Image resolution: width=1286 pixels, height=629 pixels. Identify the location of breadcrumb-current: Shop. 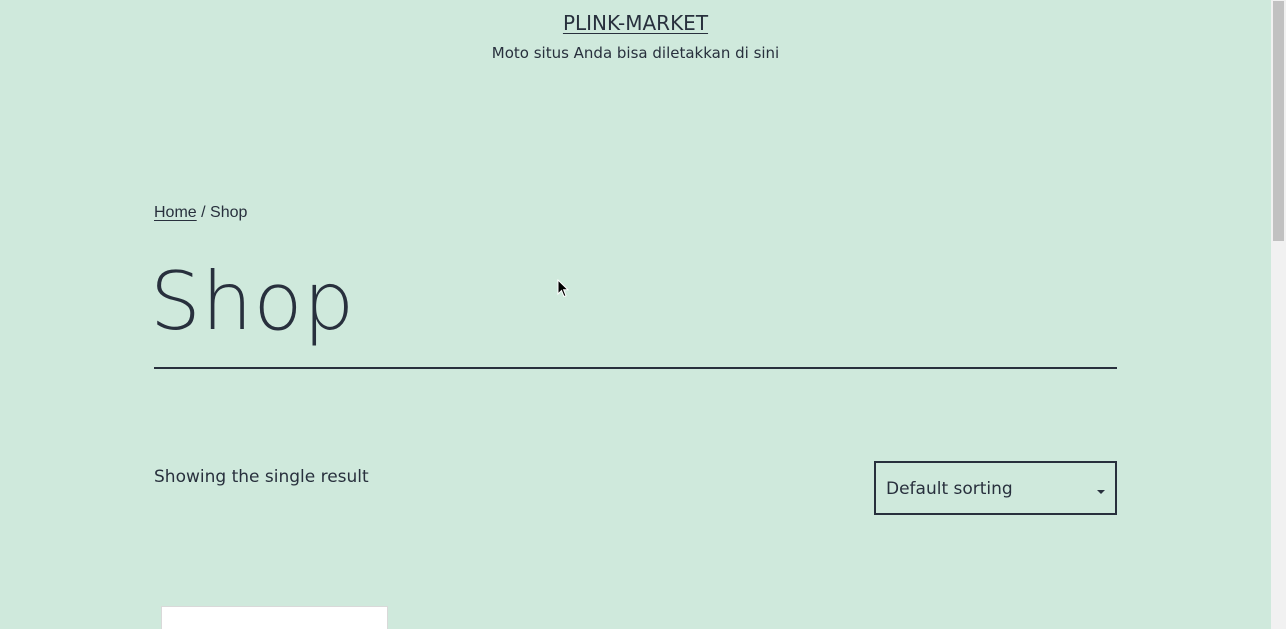
(229, 212).